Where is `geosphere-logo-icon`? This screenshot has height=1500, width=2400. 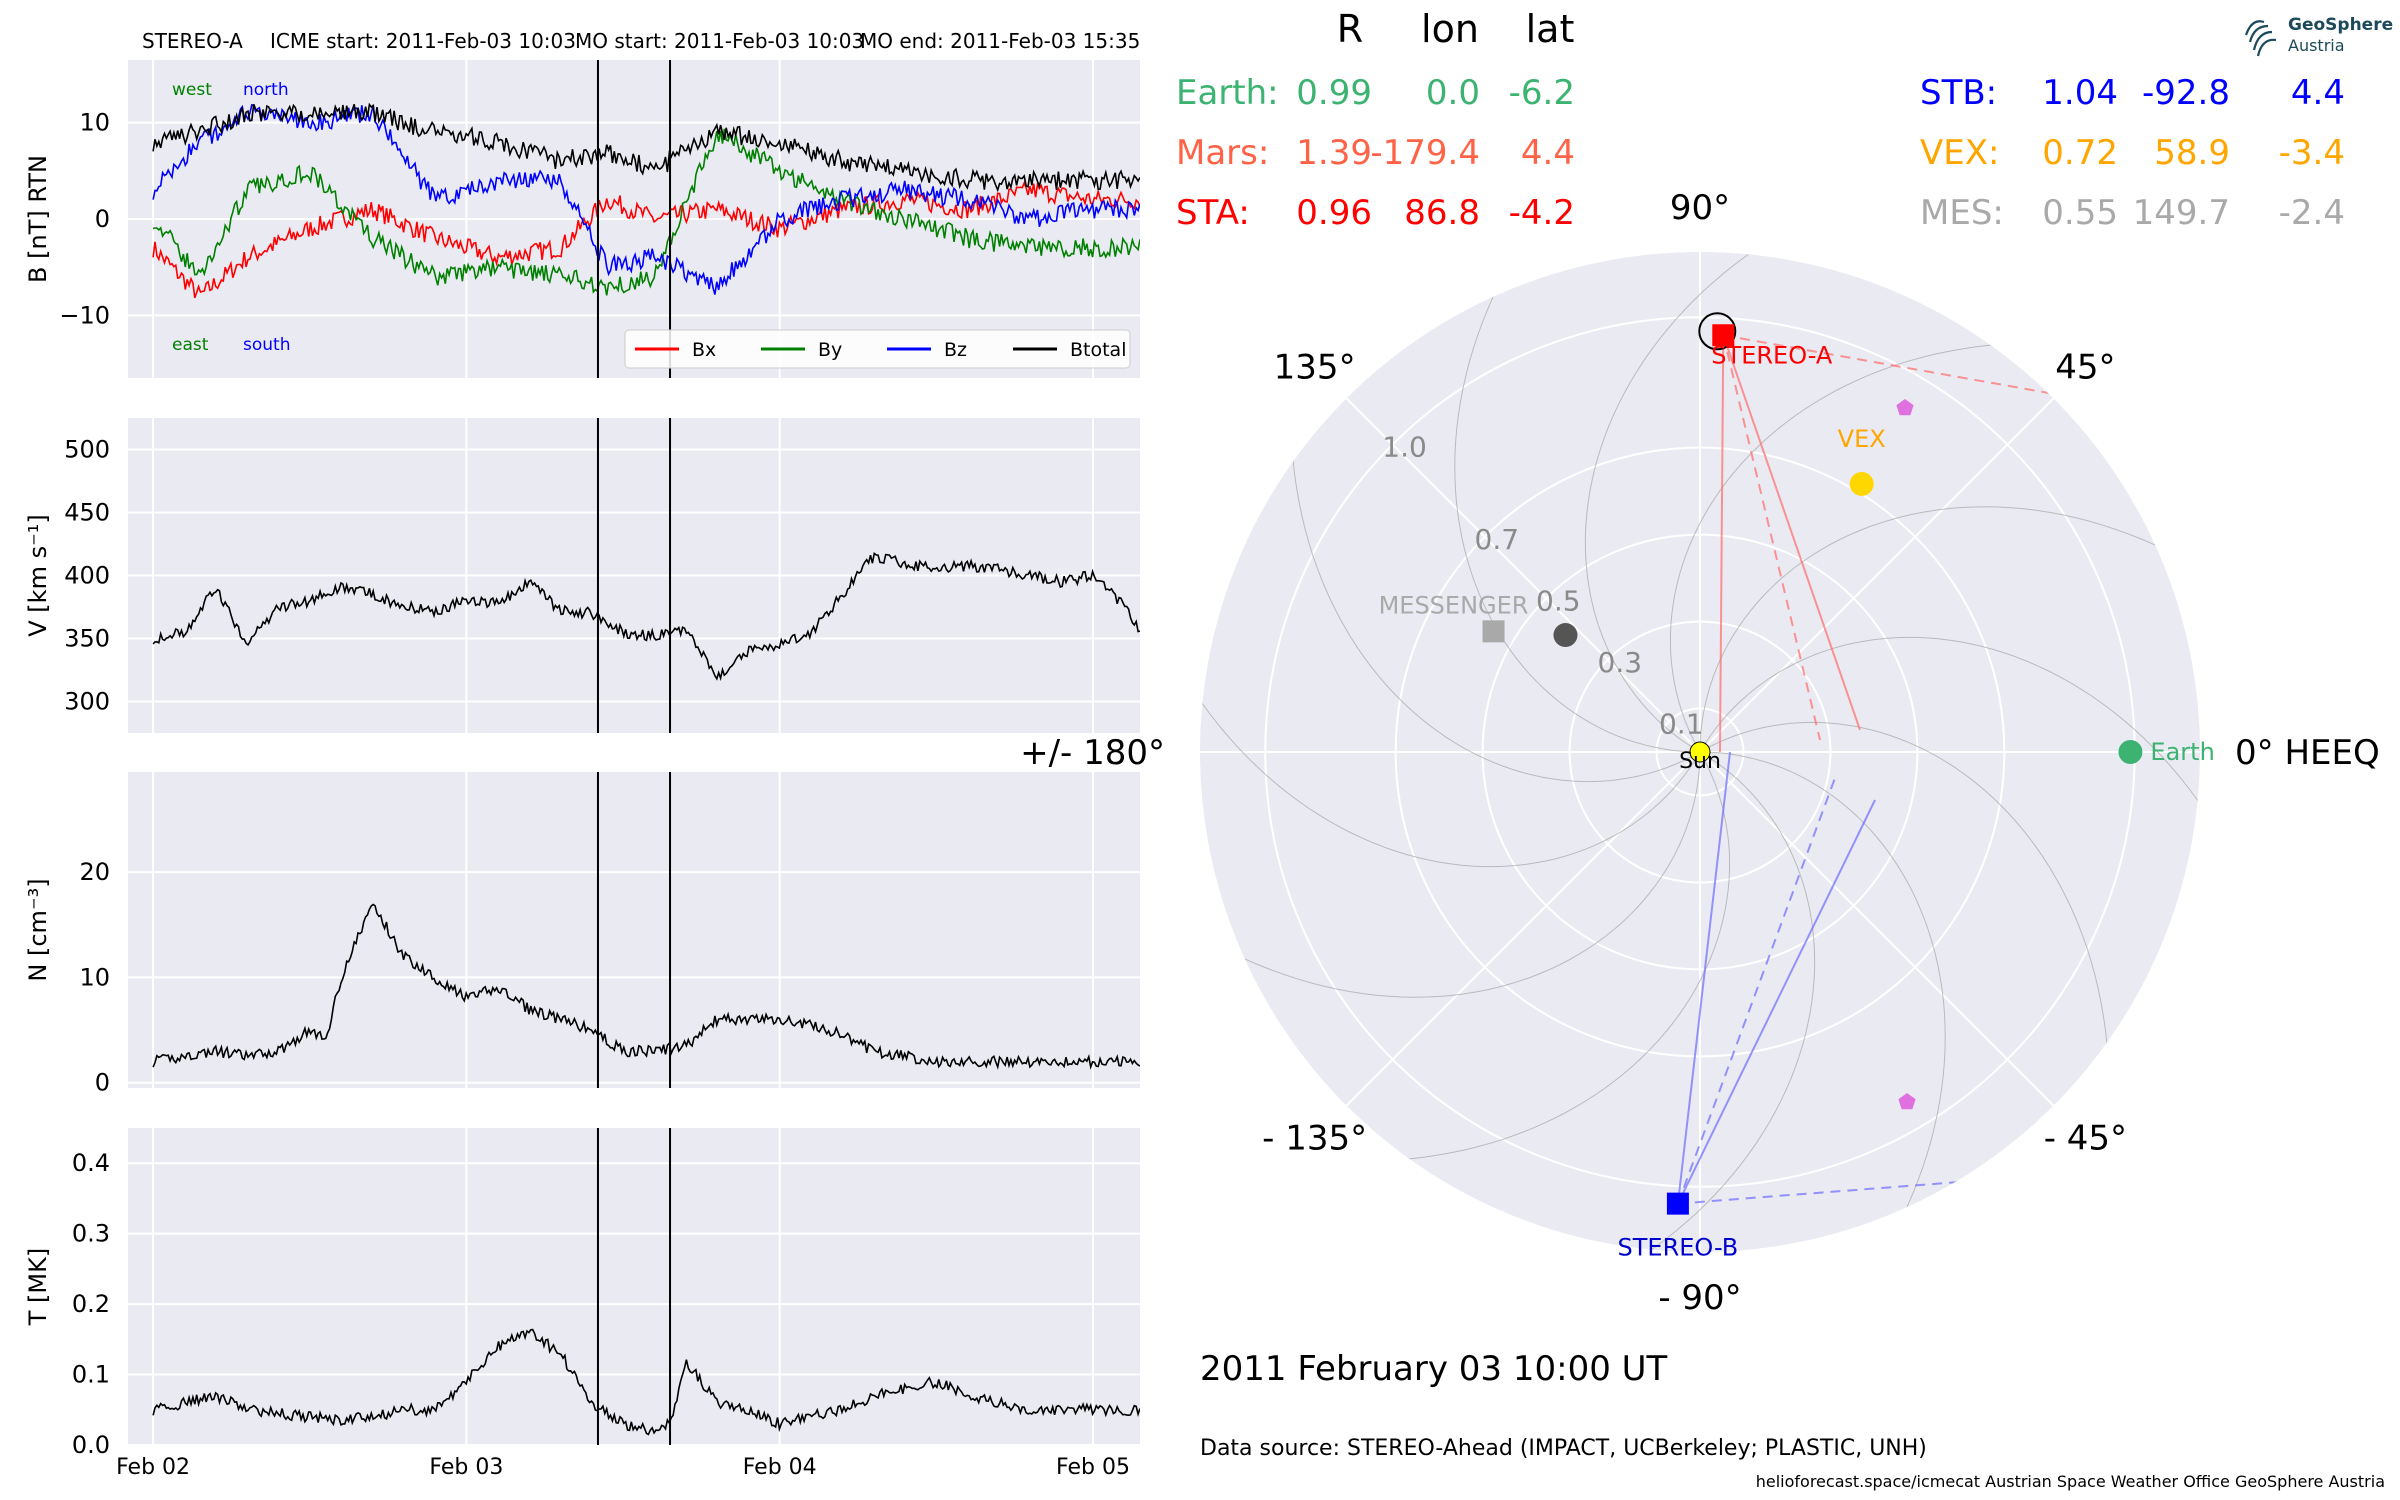 geosphere-logo-icon is located at coordinates (2260, 38).